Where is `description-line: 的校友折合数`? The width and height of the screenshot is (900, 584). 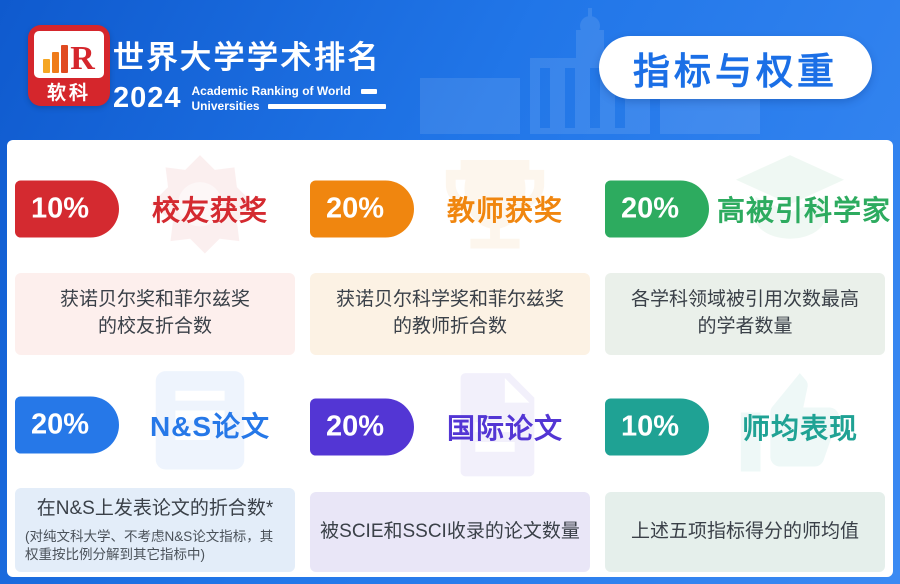
description-line: 的校友折合数 is located at coordinates (154, 326).